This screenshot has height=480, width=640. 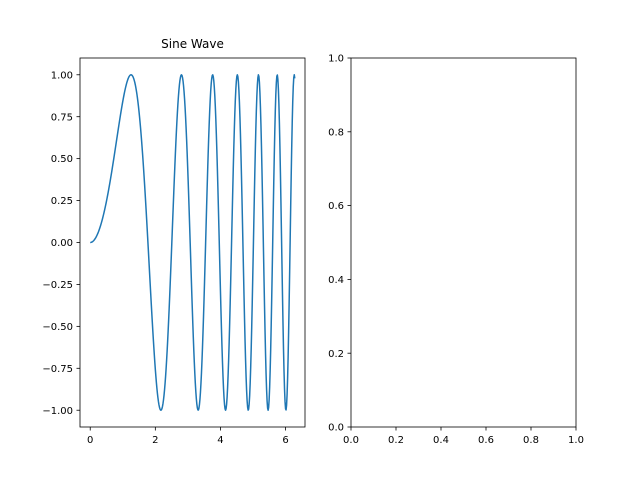 What do you see at coordinates (285, 440) in the screenshot?
I see `x-tick-label: 6` at bounding box center [285, 440].